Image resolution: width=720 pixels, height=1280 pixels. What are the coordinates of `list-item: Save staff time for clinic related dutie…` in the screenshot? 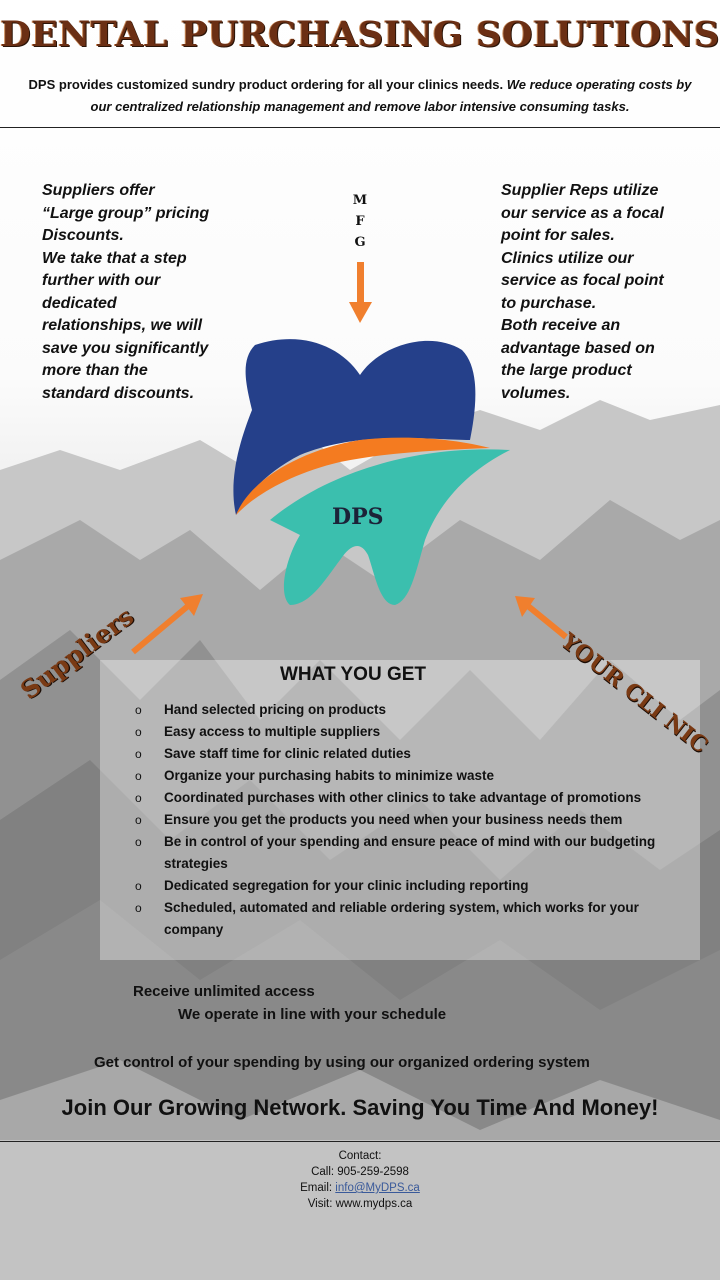 It's located at (415, 754).